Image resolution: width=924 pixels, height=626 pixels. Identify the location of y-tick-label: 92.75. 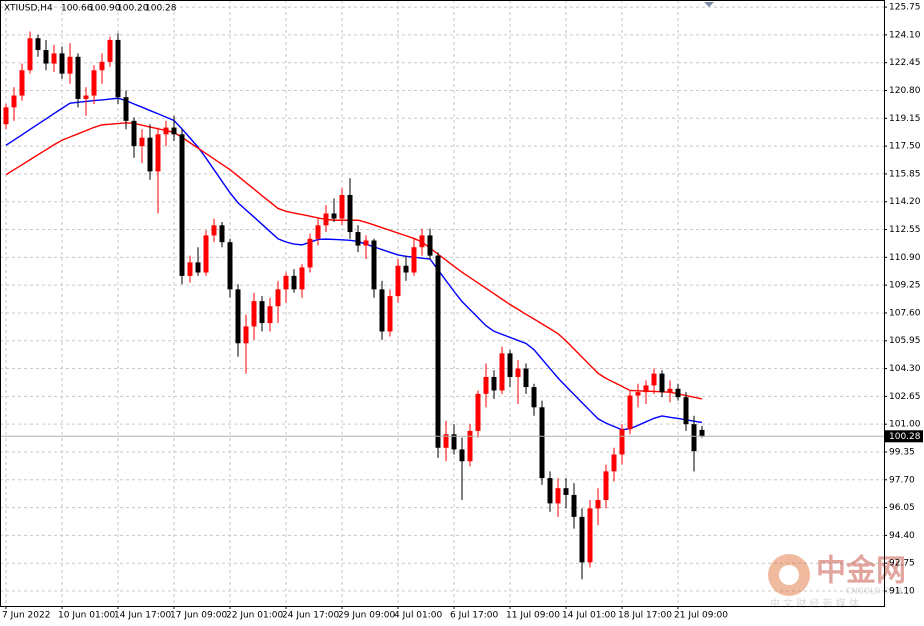
(902, 564).